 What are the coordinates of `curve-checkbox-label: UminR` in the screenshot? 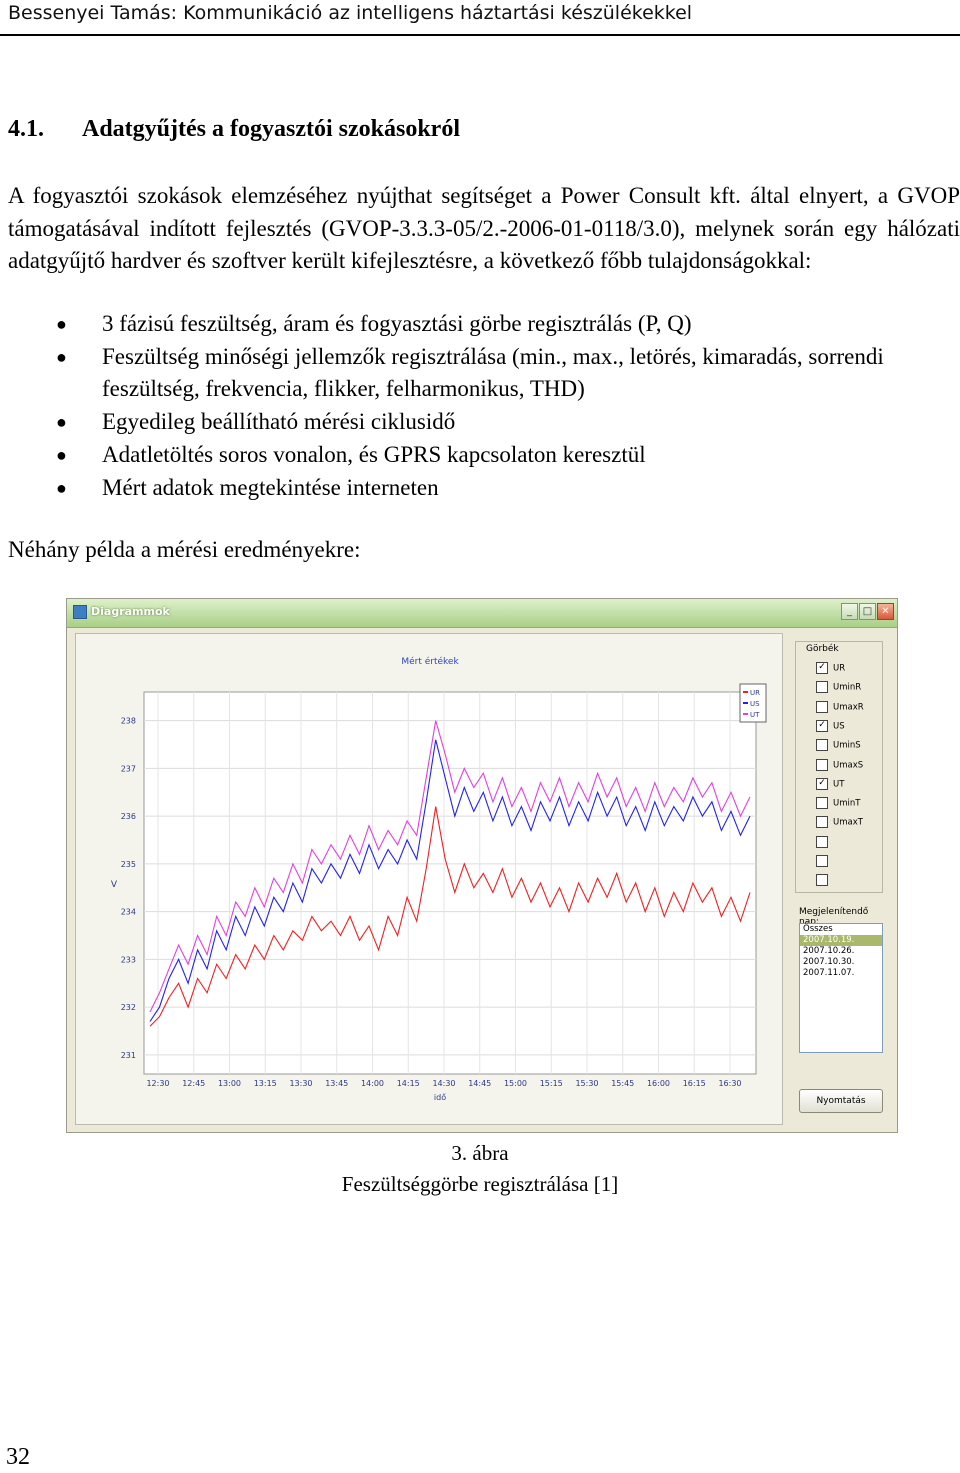 It's located at (847, 687).